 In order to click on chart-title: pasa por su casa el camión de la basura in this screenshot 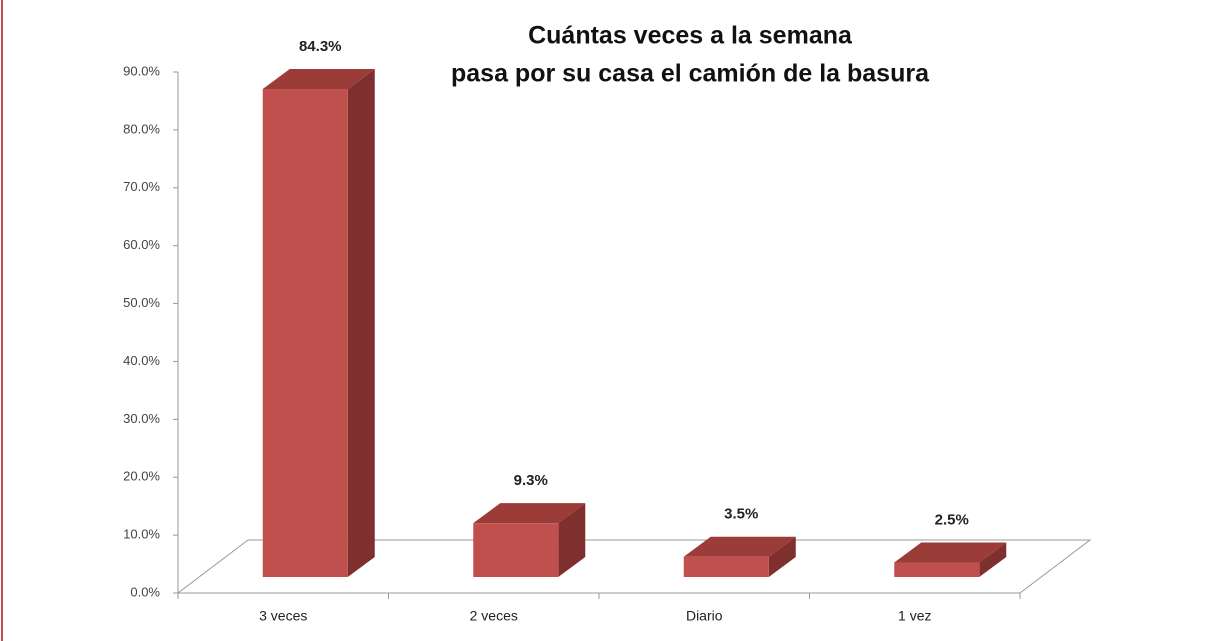, I will do `click(690, 74)`.